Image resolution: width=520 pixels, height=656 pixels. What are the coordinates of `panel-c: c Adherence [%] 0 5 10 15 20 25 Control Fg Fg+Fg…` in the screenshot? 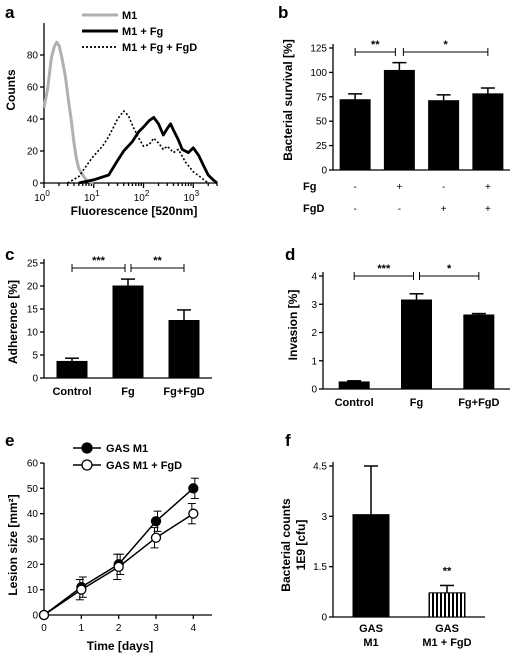 It's located at (108, 321).